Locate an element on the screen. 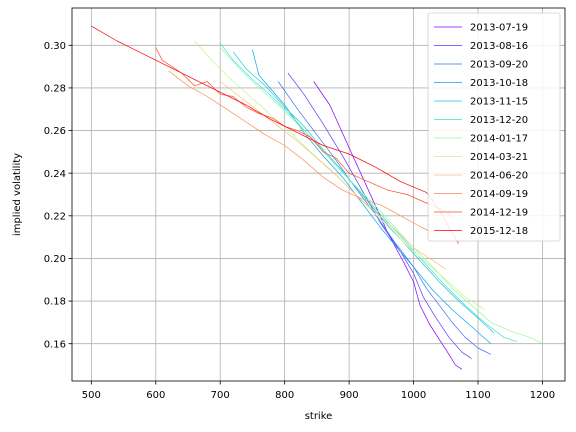 The image size is (576, 432). y-axis-ticks: 0.16 0.18 0.20 0.22 0.24 0.26 0.28 0.30 is located at coordinates (58, 195).